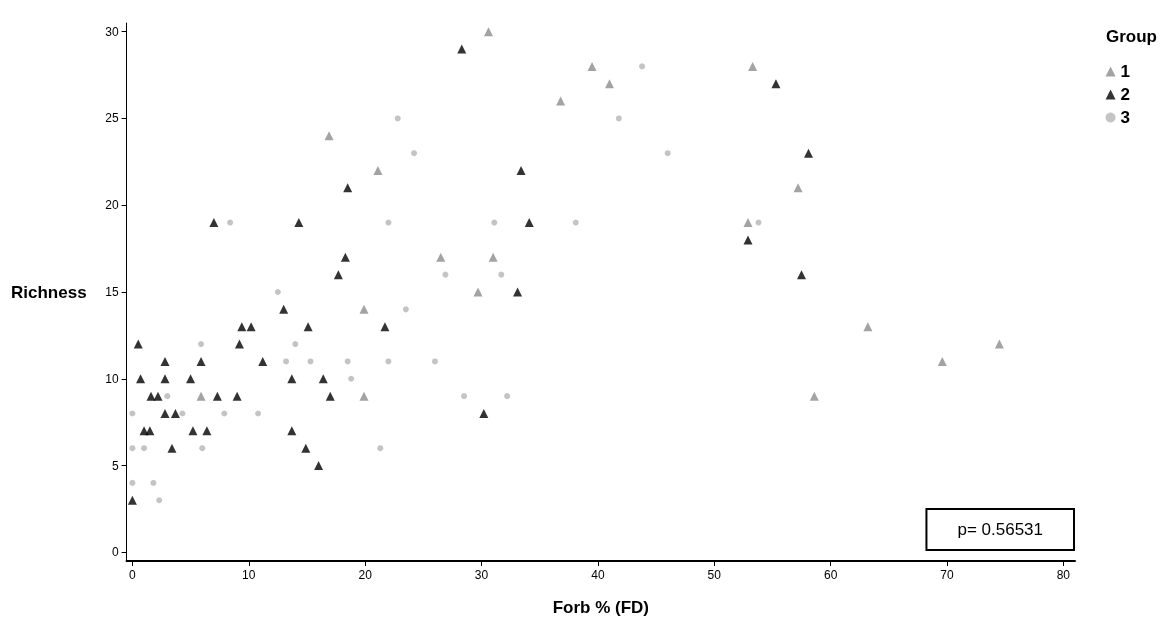  I want to click on y-tick-label: 30, so click(112, 31).